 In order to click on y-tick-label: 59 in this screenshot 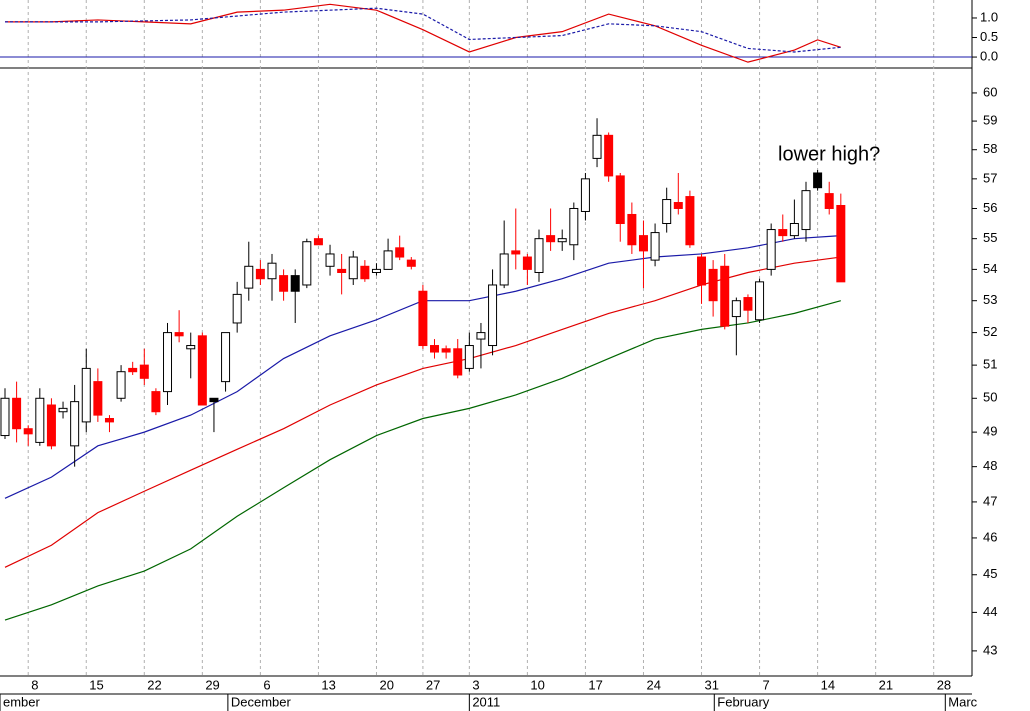, I will do `click(990, 120)`.